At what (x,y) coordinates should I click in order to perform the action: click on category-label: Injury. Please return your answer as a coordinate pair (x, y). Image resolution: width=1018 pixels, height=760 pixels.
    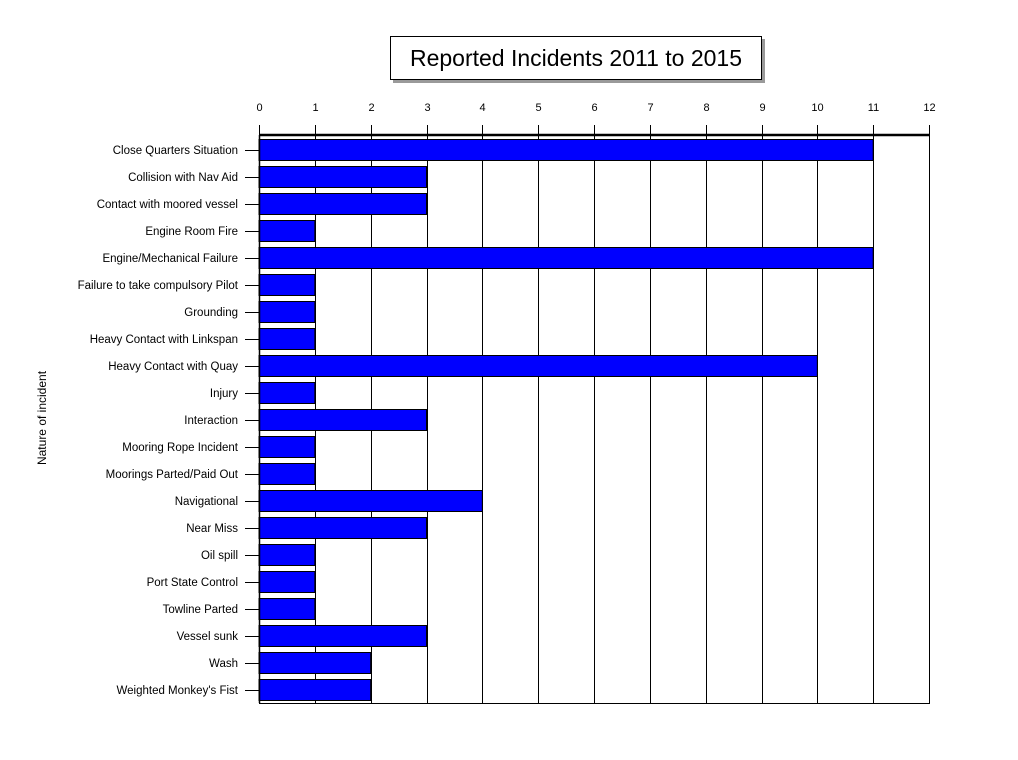
    Looking at the image, I should click on (224, 394).